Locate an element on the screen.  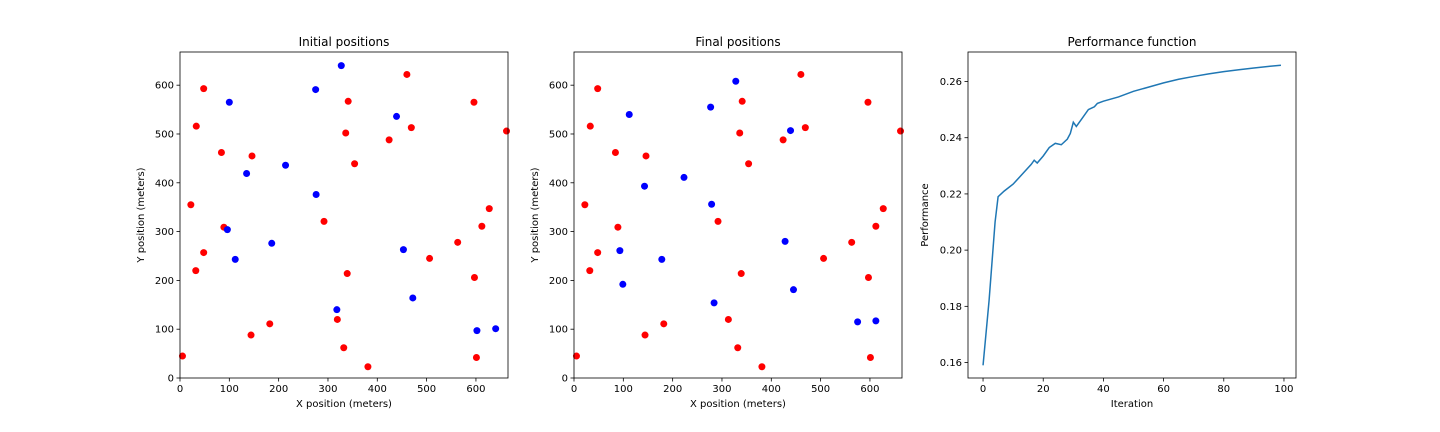
y-tick-label: 200 is located at coordinates (164, 281).